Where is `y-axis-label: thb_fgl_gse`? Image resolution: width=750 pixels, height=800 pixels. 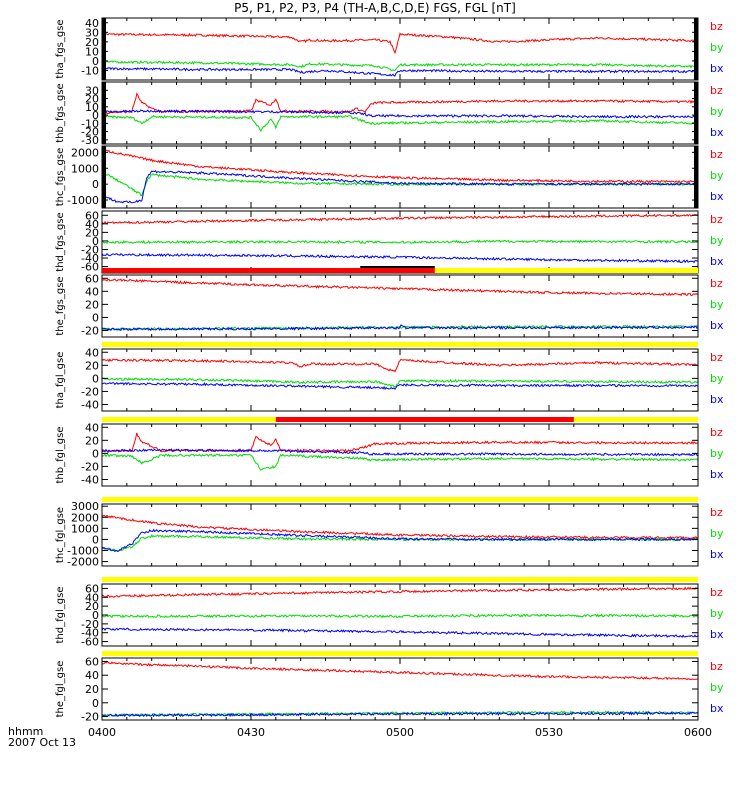 y-axis-label: thb_fgl_gse is located at coordinates (60, 455).